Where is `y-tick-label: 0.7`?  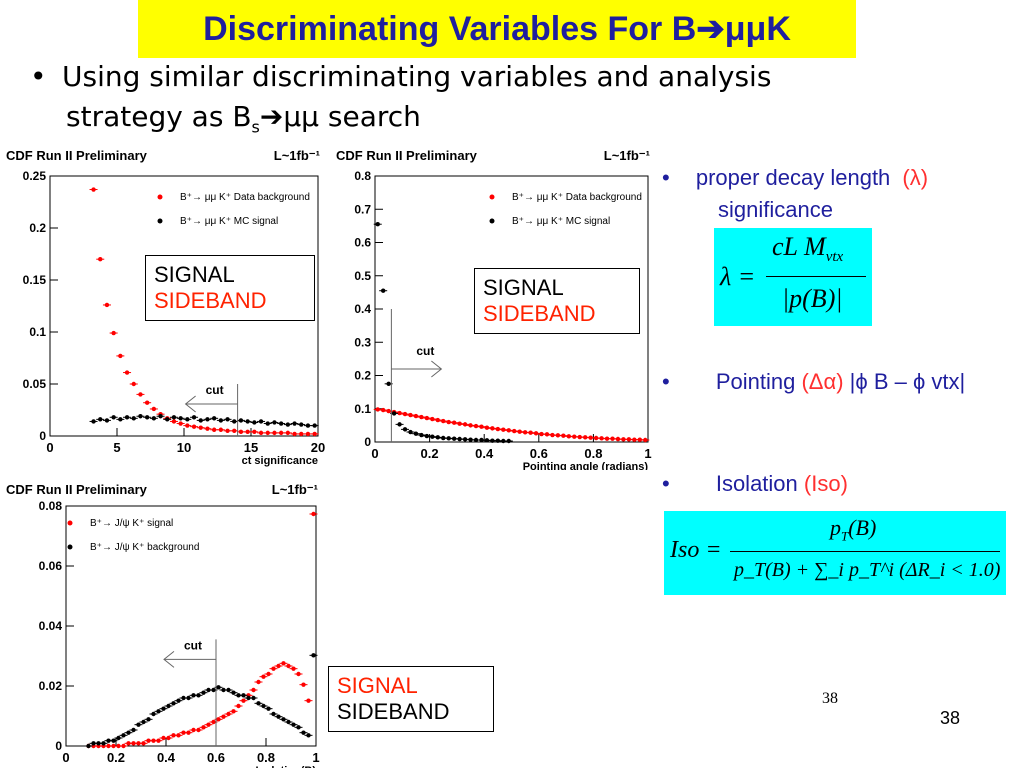 y-tick-label: 0.7 is located at coordinates (362, 209).